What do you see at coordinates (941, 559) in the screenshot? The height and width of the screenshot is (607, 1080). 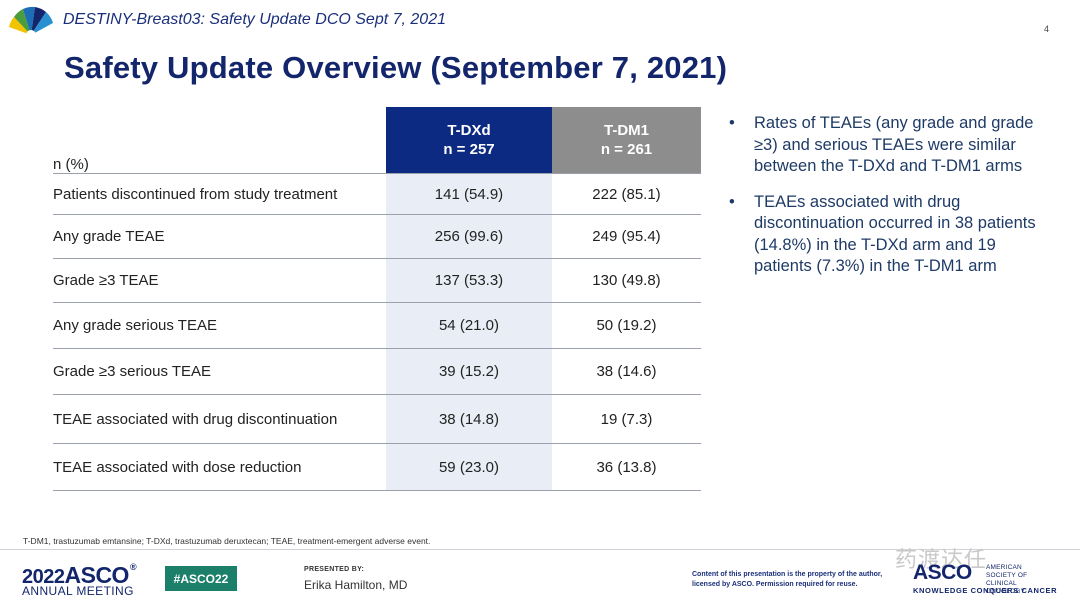 I see `watermark: 药渡达任` at bounding box center [941, 559].